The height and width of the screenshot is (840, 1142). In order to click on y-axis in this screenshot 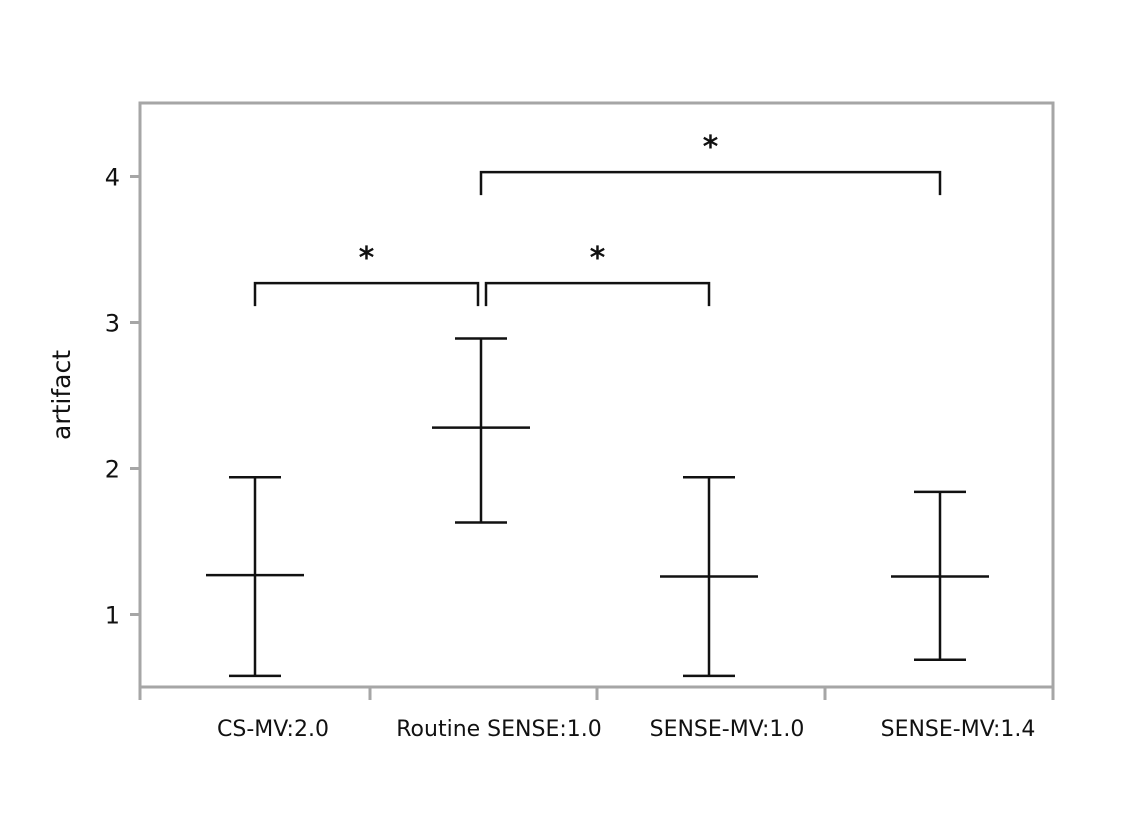, I will do `click(135, 395)`.